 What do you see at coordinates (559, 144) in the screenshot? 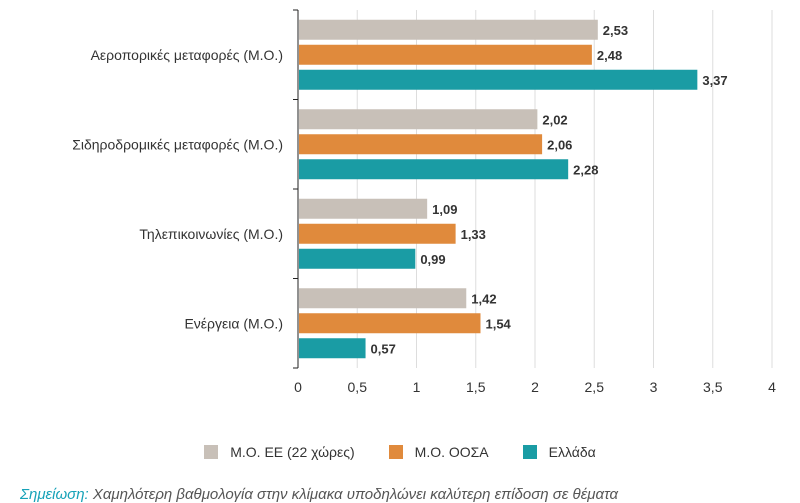
I see `data-label: 2,06` at bounding box center [559, 144].